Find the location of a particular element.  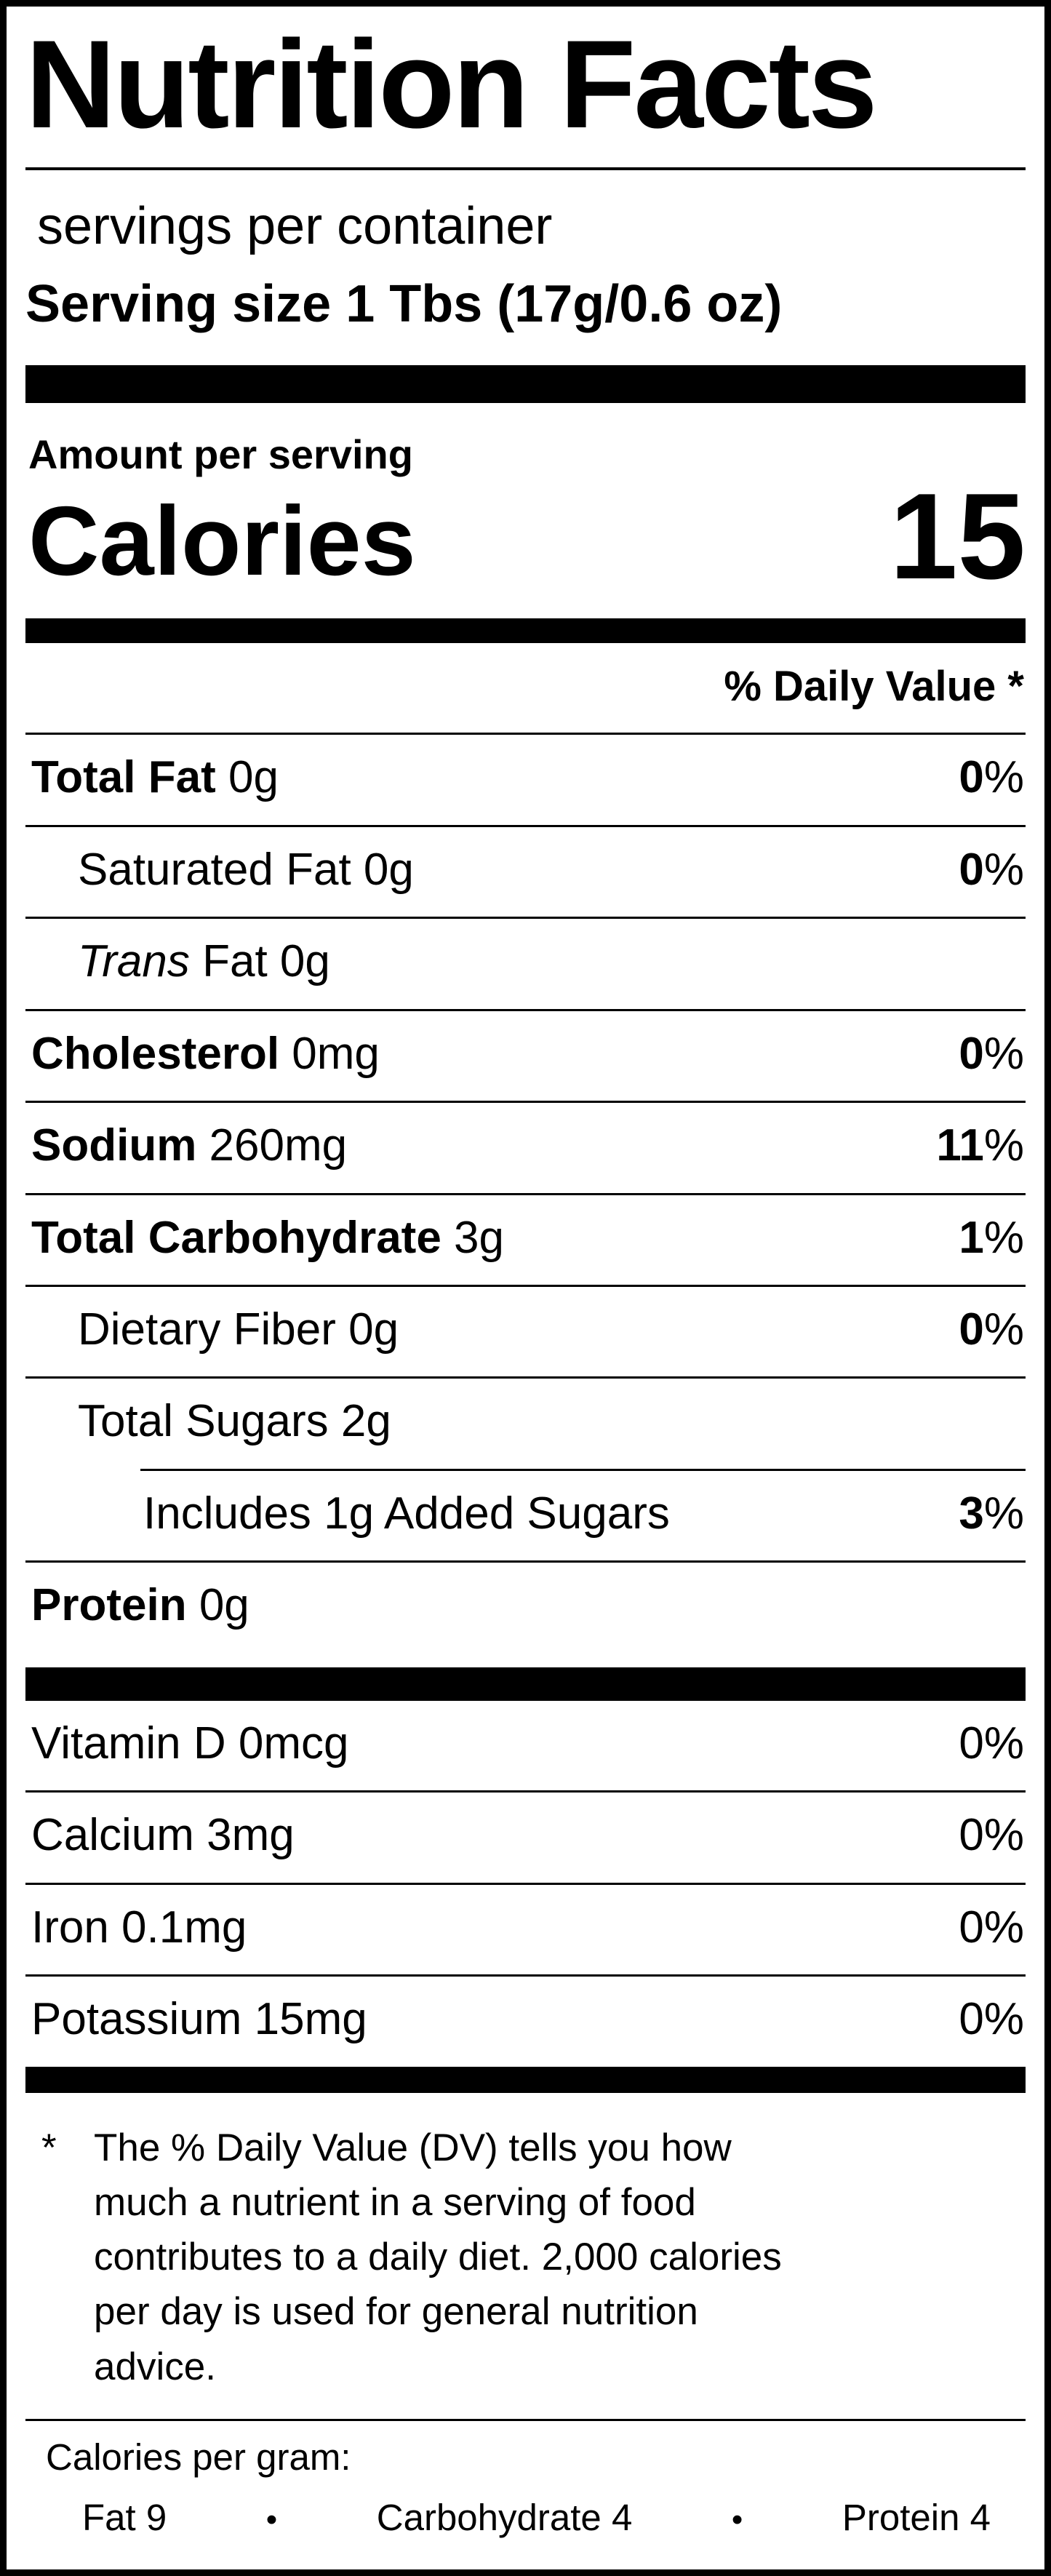

calories-per-gram-values: Fat 9 • Carbohydrate 4 • Protein 4 is located at coordinates (508, 2517).